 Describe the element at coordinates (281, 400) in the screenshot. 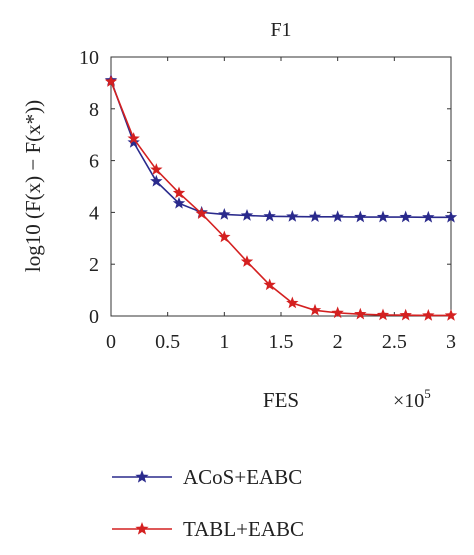

I see `x-axis-label: FES` at that location.